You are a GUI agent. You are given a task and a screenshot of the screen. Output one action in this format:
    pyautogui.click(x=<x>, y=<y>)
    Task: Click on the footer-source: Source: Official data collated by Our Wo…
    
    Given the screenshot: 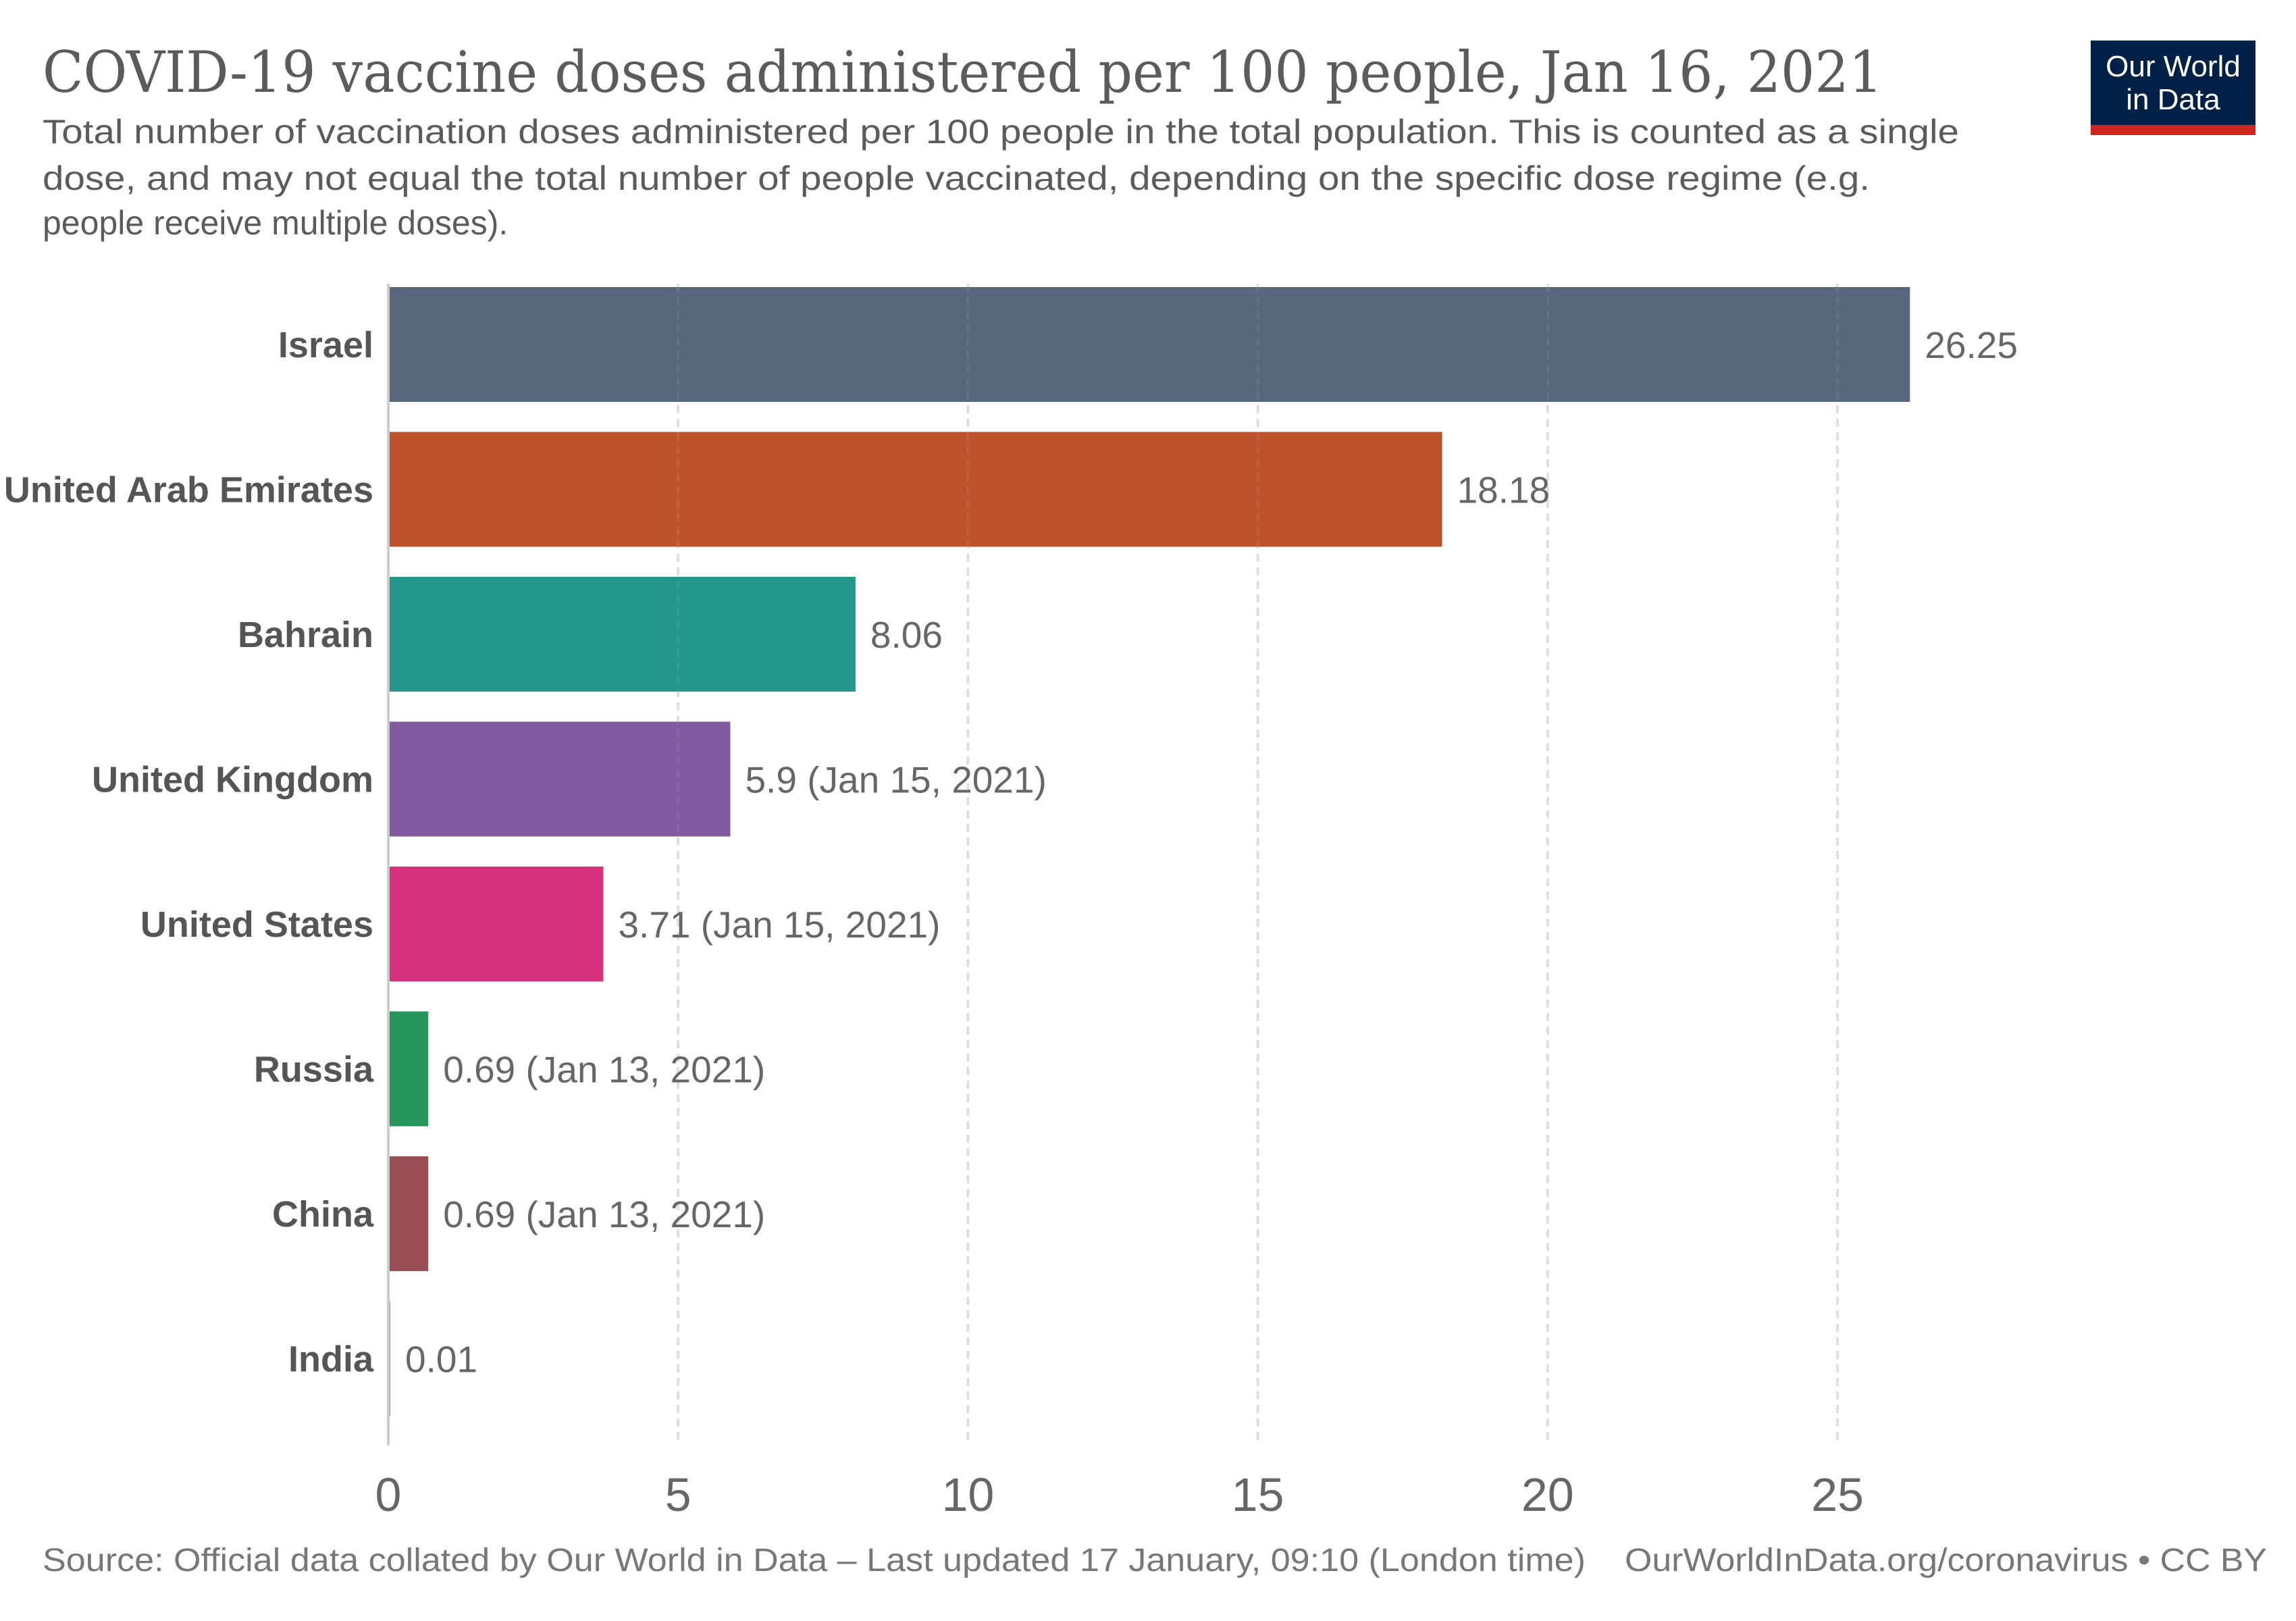 What is the action you would take?
    pyautogui.click(x=815, y=1560)
    